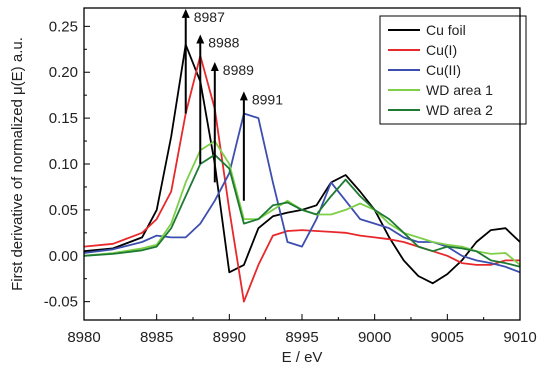 This screenshot has height=368, width=540. I want to click on legend: Cu foil Cu(I) Cu(II) WD area 1 WD area 2, so click(453, 70).